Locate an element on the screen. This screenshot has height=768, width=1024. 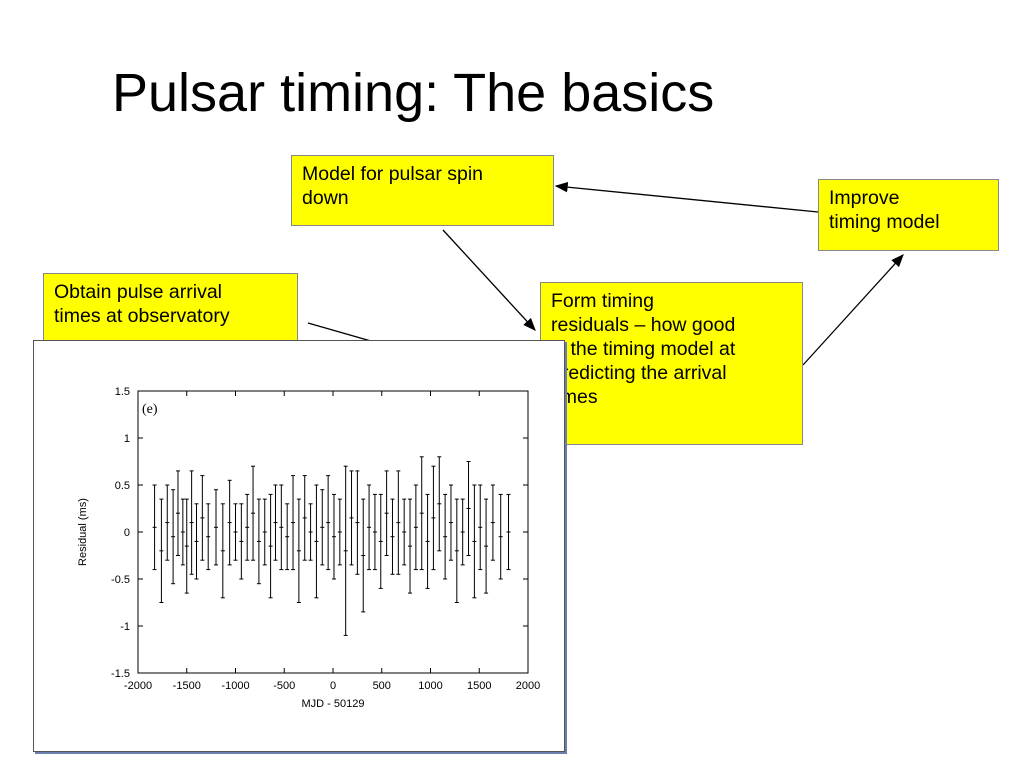
node-box: Improve timing model is located at coordinates (908, 215).